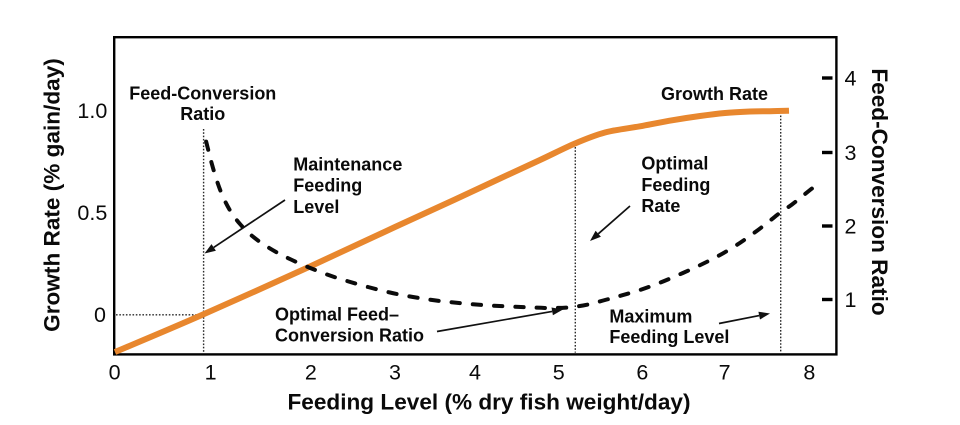 This screenshot has width=960, height=425. Describe the element at coordinates (92, 111) in the screenshot. I see `svg-text: 1.0` at that location.